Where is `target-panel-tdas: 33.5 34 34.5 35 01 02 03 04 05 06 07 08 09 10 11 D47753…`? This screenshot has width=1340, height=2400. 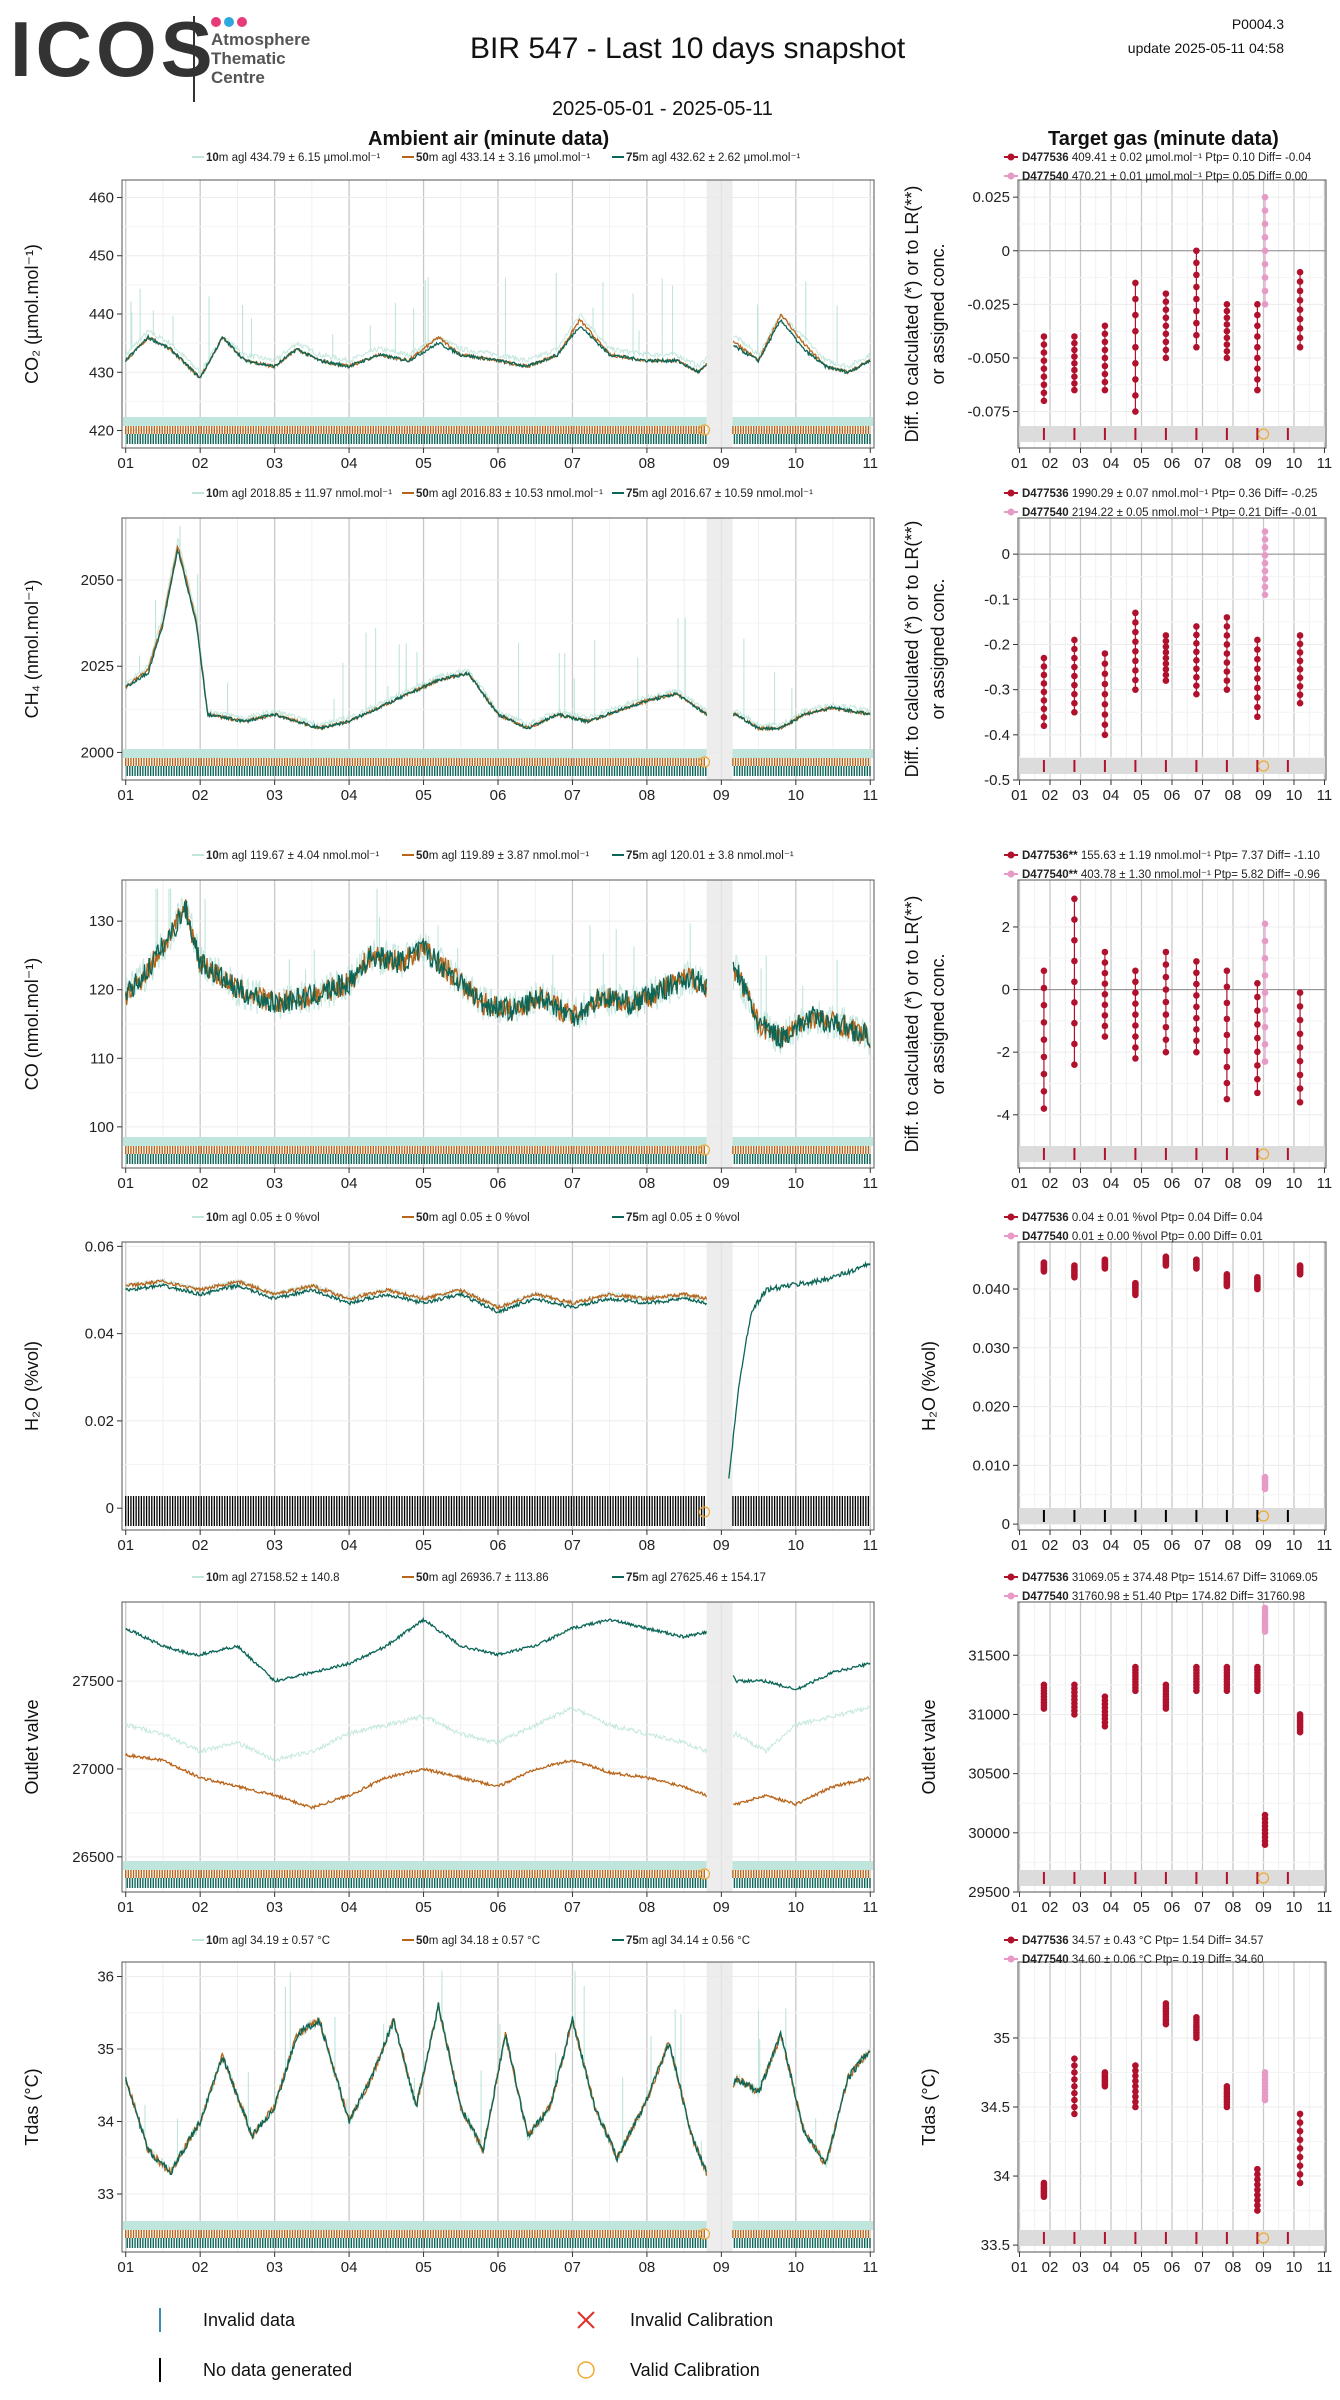
target-panel-tdas: 33.5 34 34.5 35 01 02 03 04 05 06 07 08 09 10 11 D47753… is located at coordinates (1125, 2105).